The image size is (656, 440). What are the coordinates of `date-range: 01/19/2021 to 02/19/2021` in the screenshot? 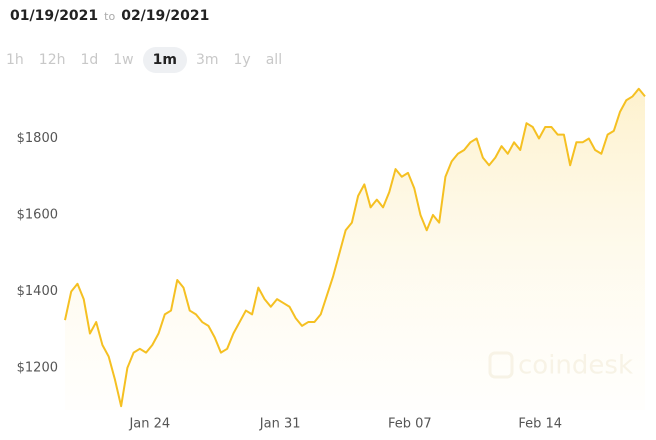 It's located at (109, 16).